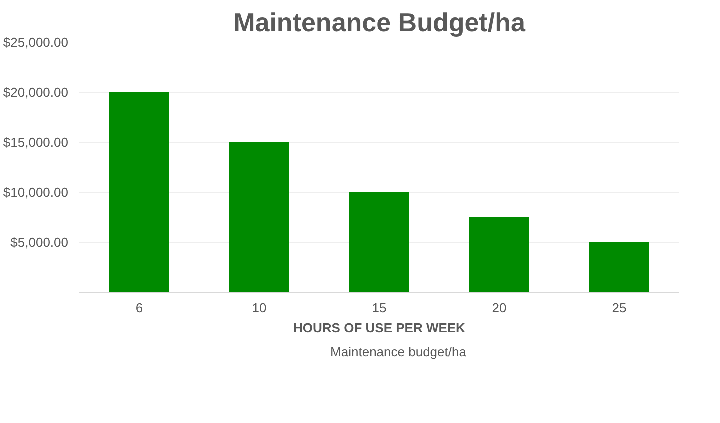 Image resolution: width=720 pixels, height=423 pixels. What do you see at coordinates (36, 42) in the screenshot?
I see `y-tick-label: $25,000.00` at bounding box center [36, 42].